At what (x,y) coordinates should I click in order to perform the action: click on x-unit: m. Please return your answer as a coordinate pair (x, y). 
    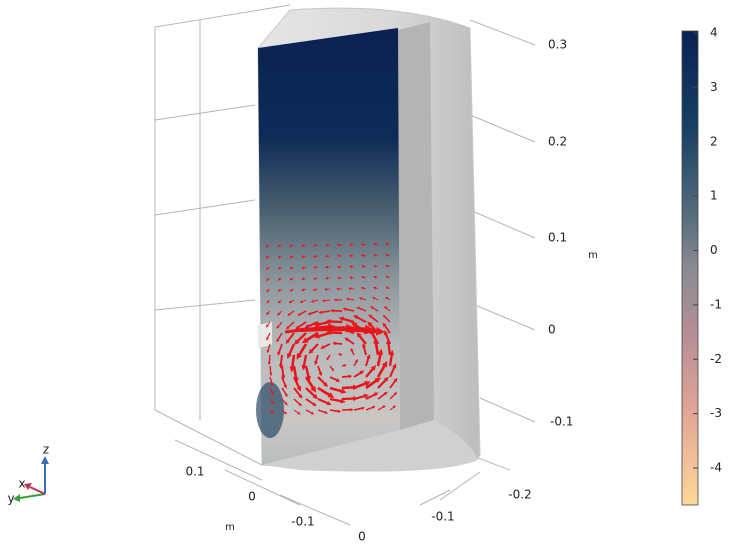
    Looking at the image, I should click on (230, 527).